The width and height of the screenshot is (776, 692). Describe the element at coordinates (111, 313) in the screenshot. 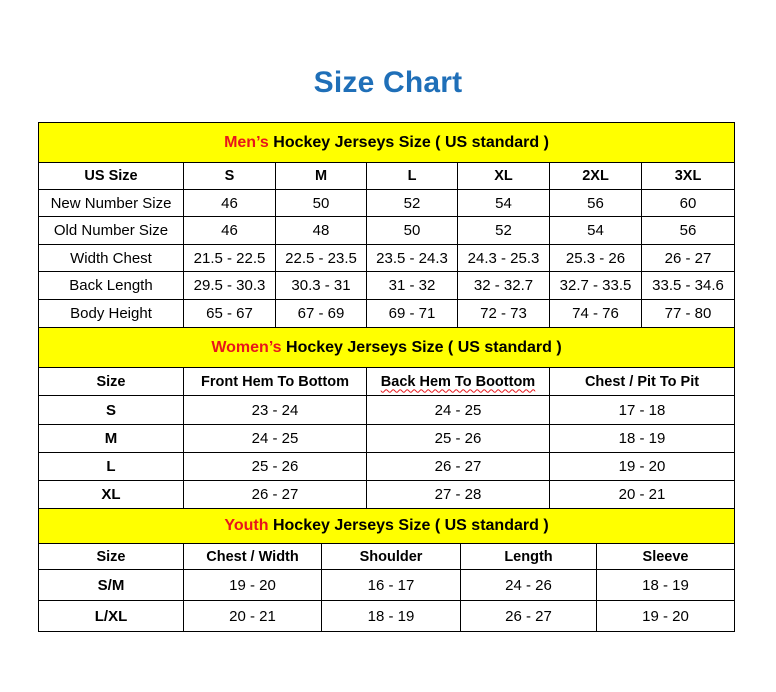

I see `row-label: Body Height` at that location.